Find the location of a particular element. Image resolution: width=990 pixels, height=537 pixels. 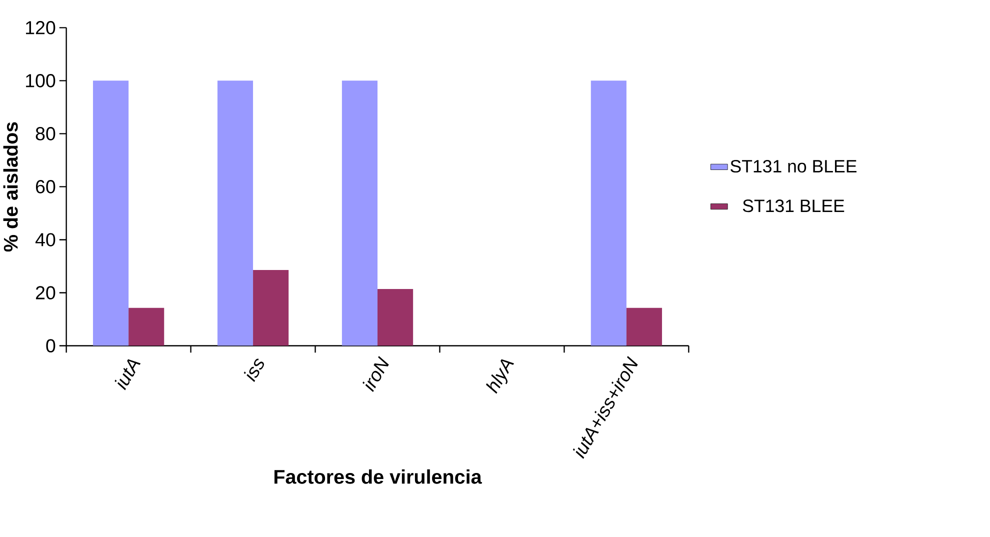

x-tick-label: iss is located at coordinates (254, 370).